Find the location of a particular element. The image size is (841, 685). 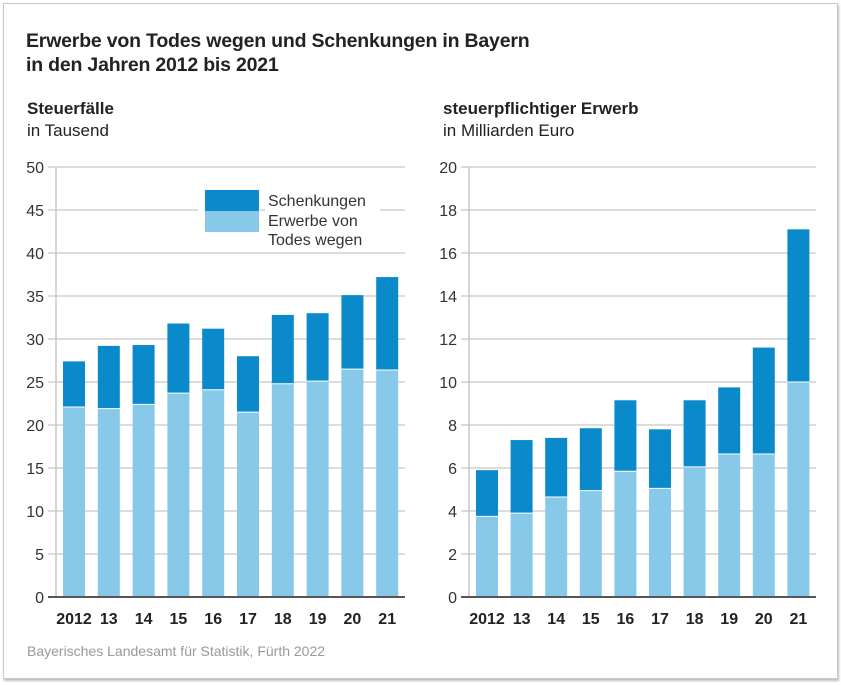

y-tick-label: 4 is located at coordinates (452, 512).